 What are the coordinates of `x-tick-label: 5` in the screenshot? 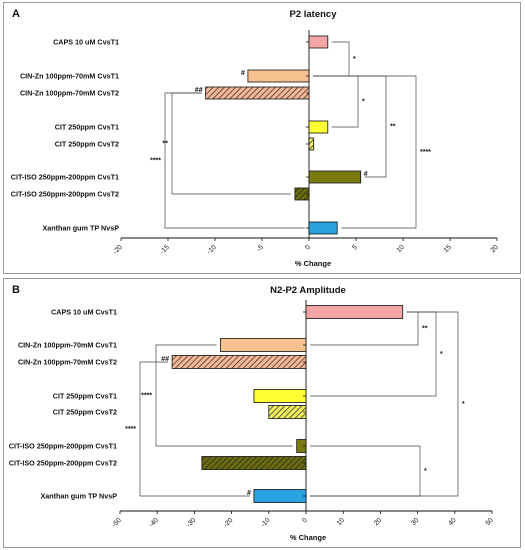 It's located at (355, 248).